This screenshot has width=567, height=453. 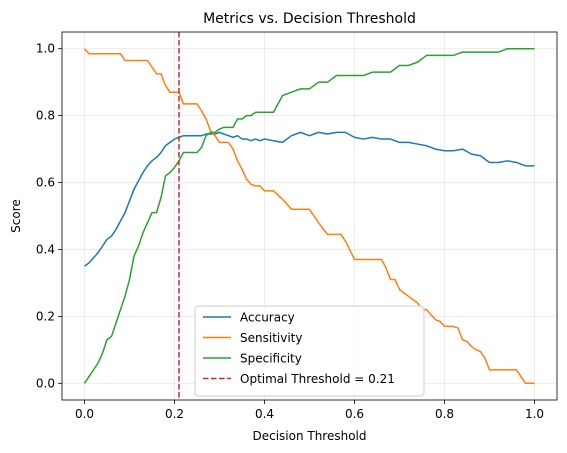 What do you see at coordinates (45, 183) in the screenshot?
I see `y-tick-label: 0.6` at bounding box center [45, 183].